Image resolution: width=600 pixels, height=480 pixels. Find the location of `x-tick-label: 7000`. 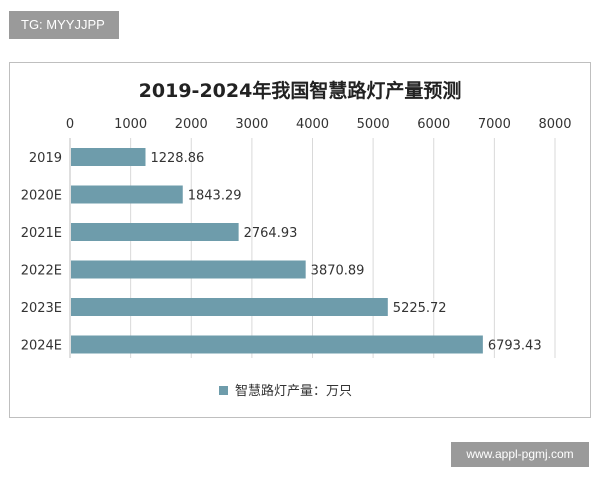

x-tick-label: 7000 is located at coordinates (494, 124).